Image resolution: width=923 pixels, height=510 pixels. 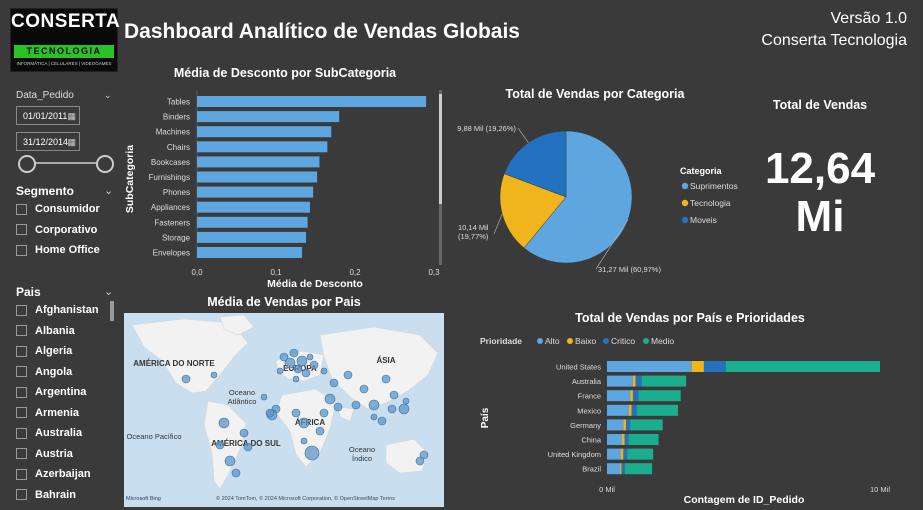 What do you see at coordinates (66, 392) in the screenshot?
I see `country-option: Argentina` at bounding box center [66, 392].